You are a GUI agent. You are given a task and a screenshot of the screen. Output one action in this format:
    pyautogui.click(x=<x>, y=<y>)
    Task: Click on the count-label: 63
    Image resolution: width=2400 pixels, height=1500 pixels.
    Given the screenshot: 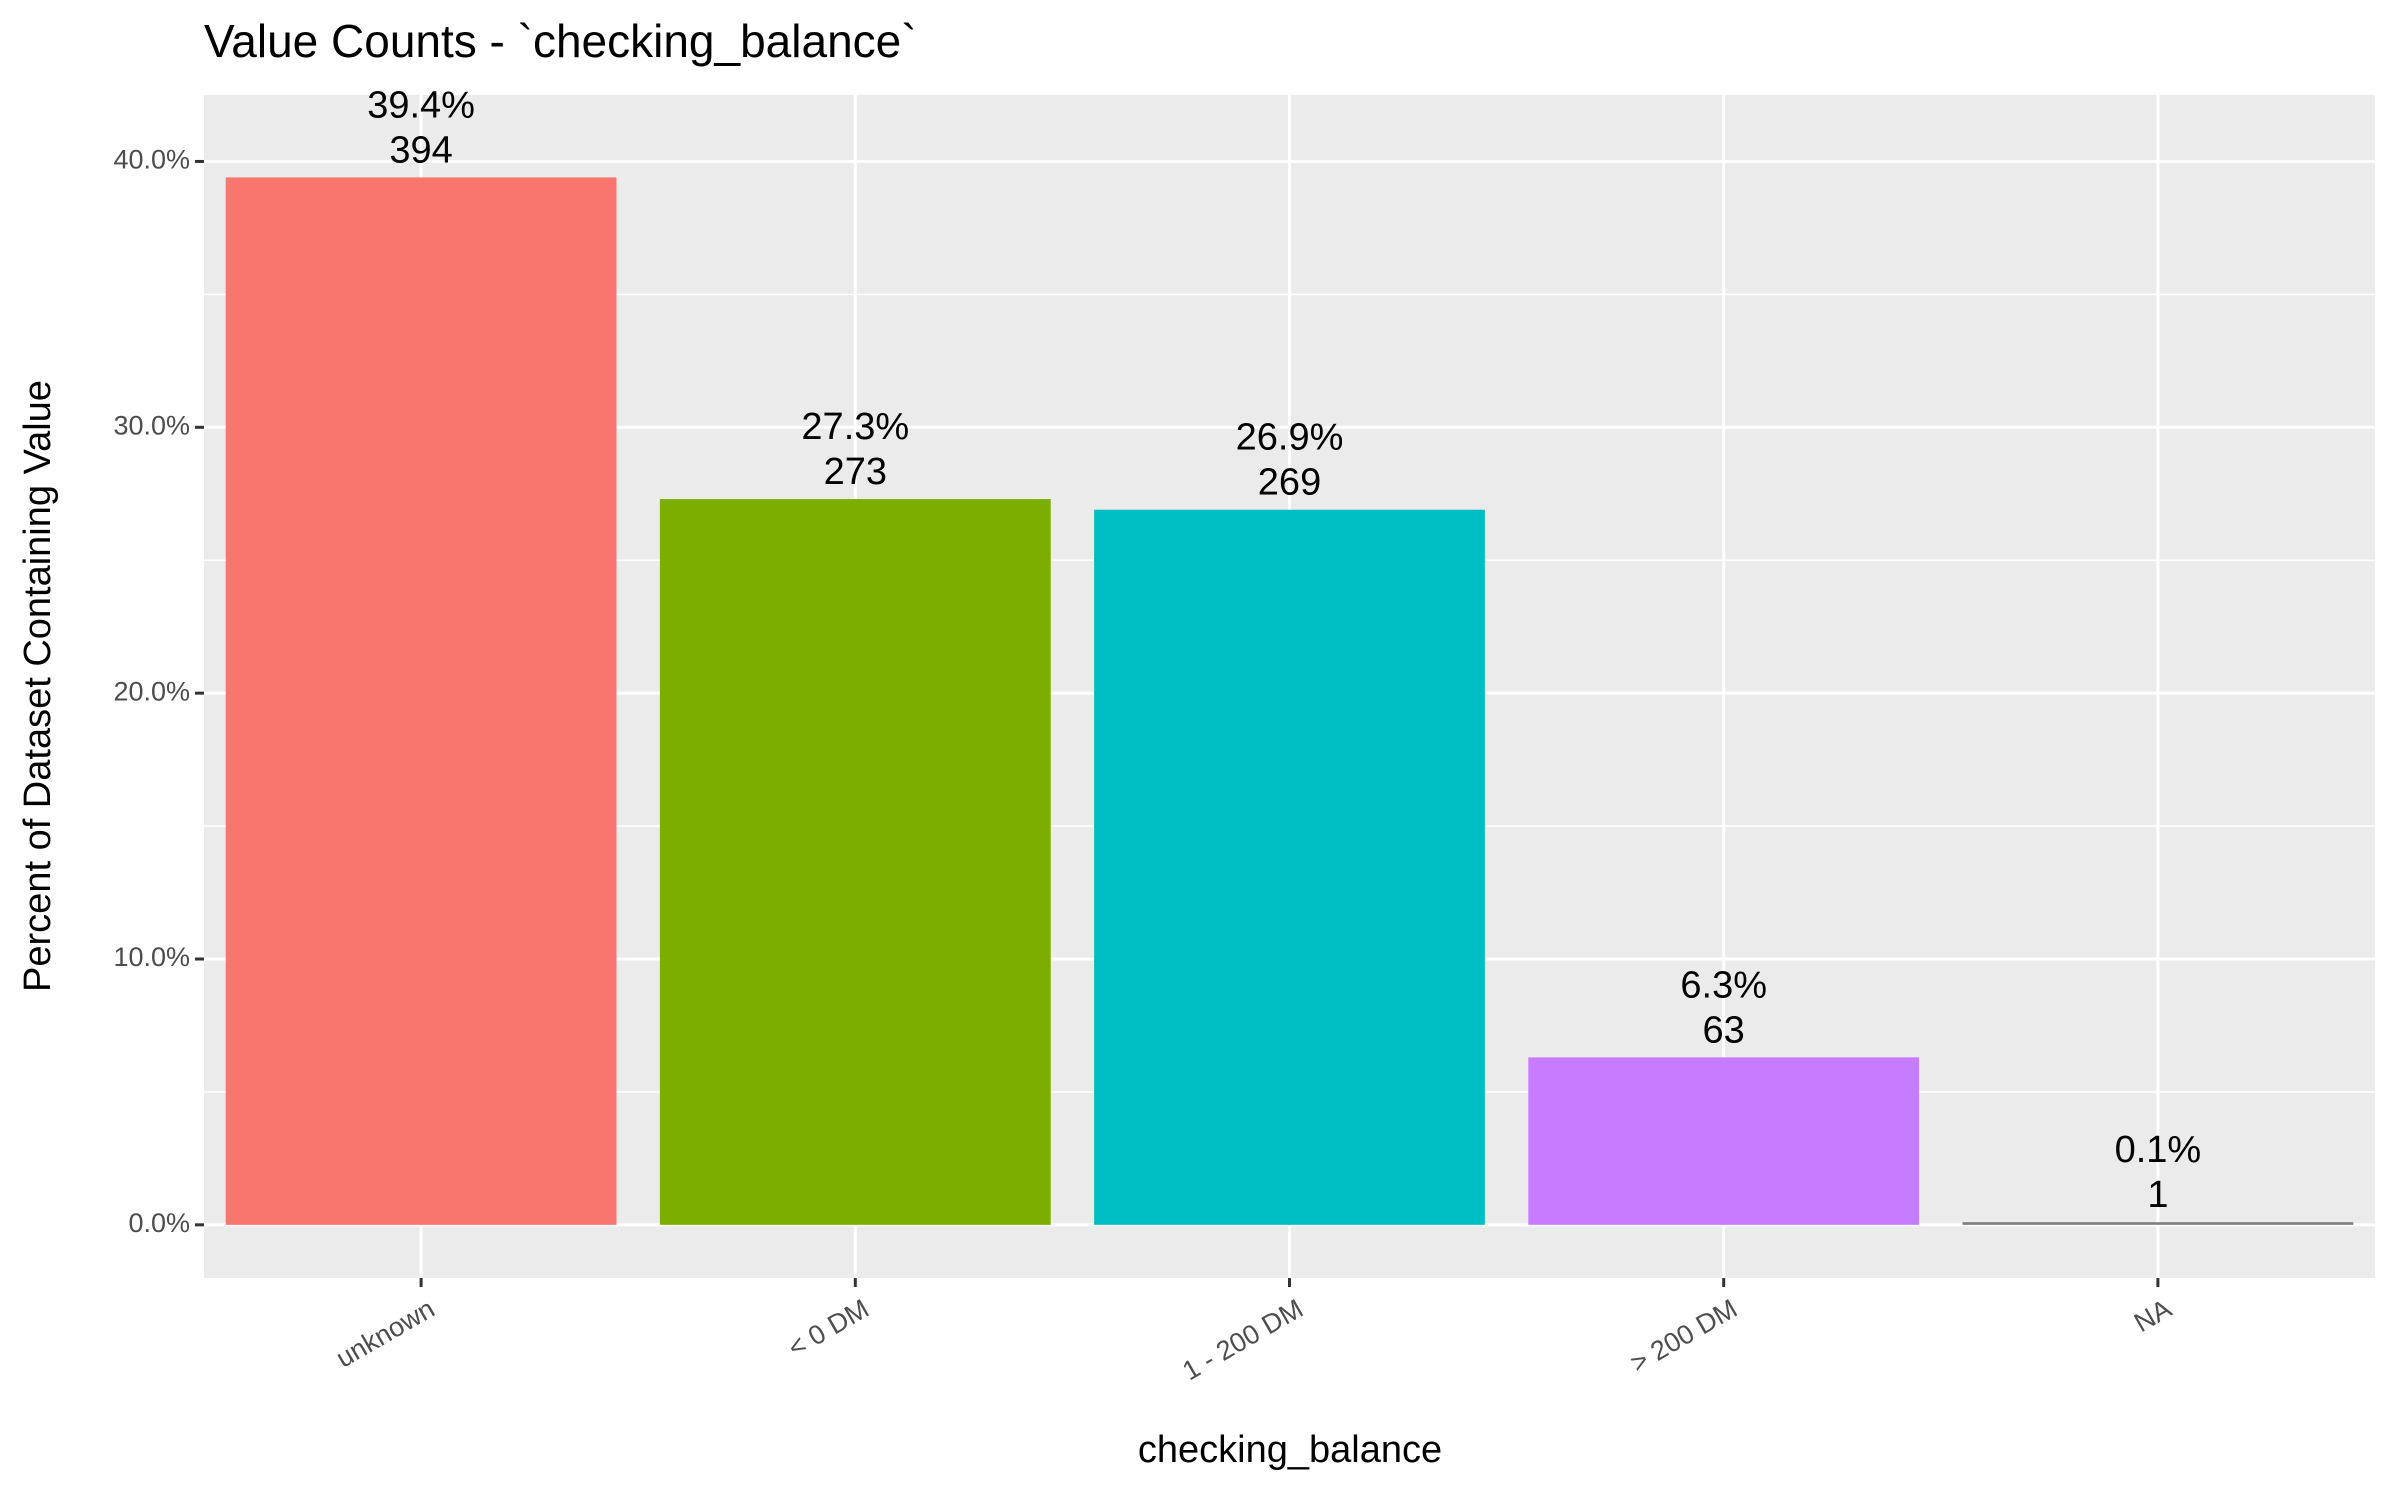 What is the action you would take?
    pyautogui.click(x=1724, y=1030)
    